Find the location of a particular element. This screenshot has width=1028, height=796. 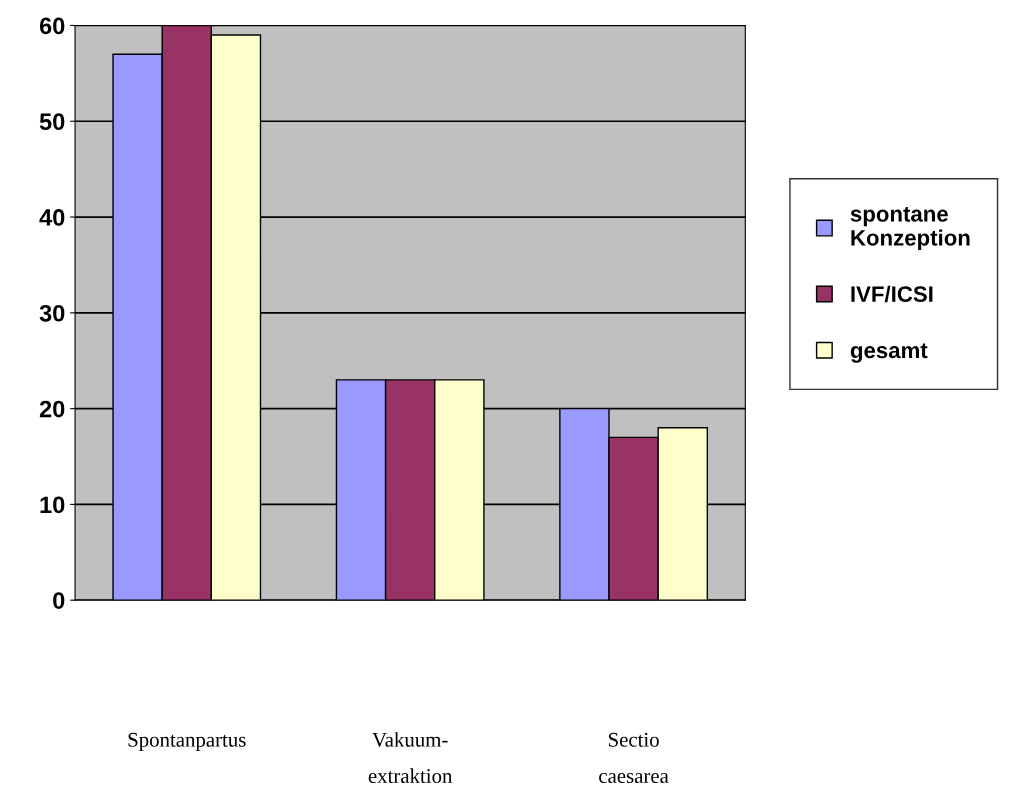

y-tick-label: 10 is located at coordinates (52, 505).